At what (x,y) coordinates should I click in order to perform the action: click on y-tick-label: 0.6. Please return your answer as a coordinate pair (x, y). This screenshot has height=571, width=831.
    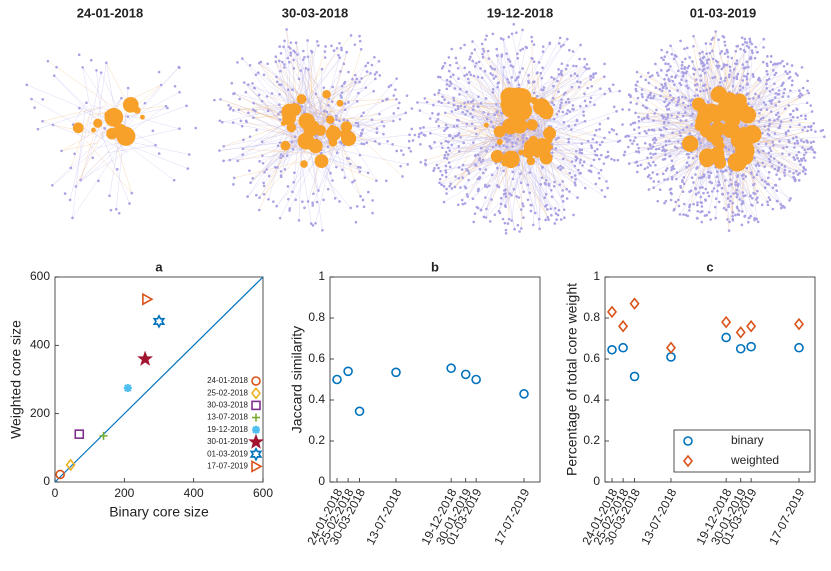
    Looking at the image, I should click on (591, 358).